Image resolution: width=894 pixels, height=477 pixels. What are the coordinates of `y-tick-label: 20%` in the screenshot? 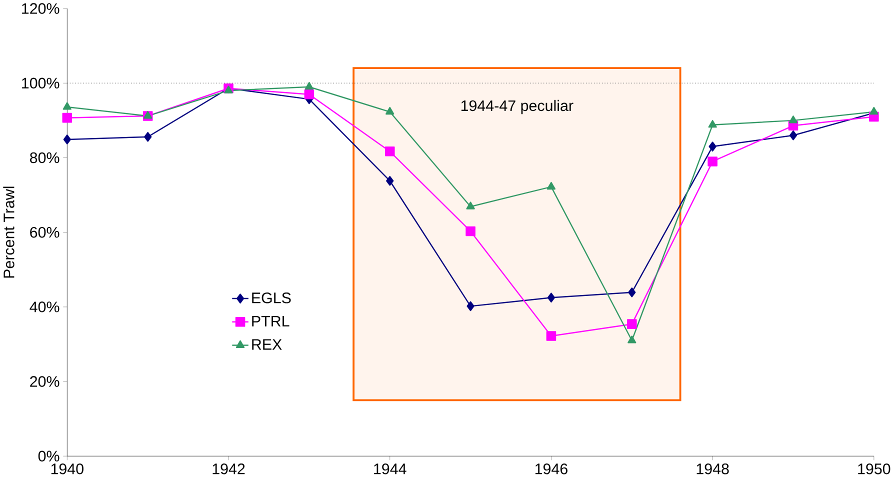 It's located at (45, 381).